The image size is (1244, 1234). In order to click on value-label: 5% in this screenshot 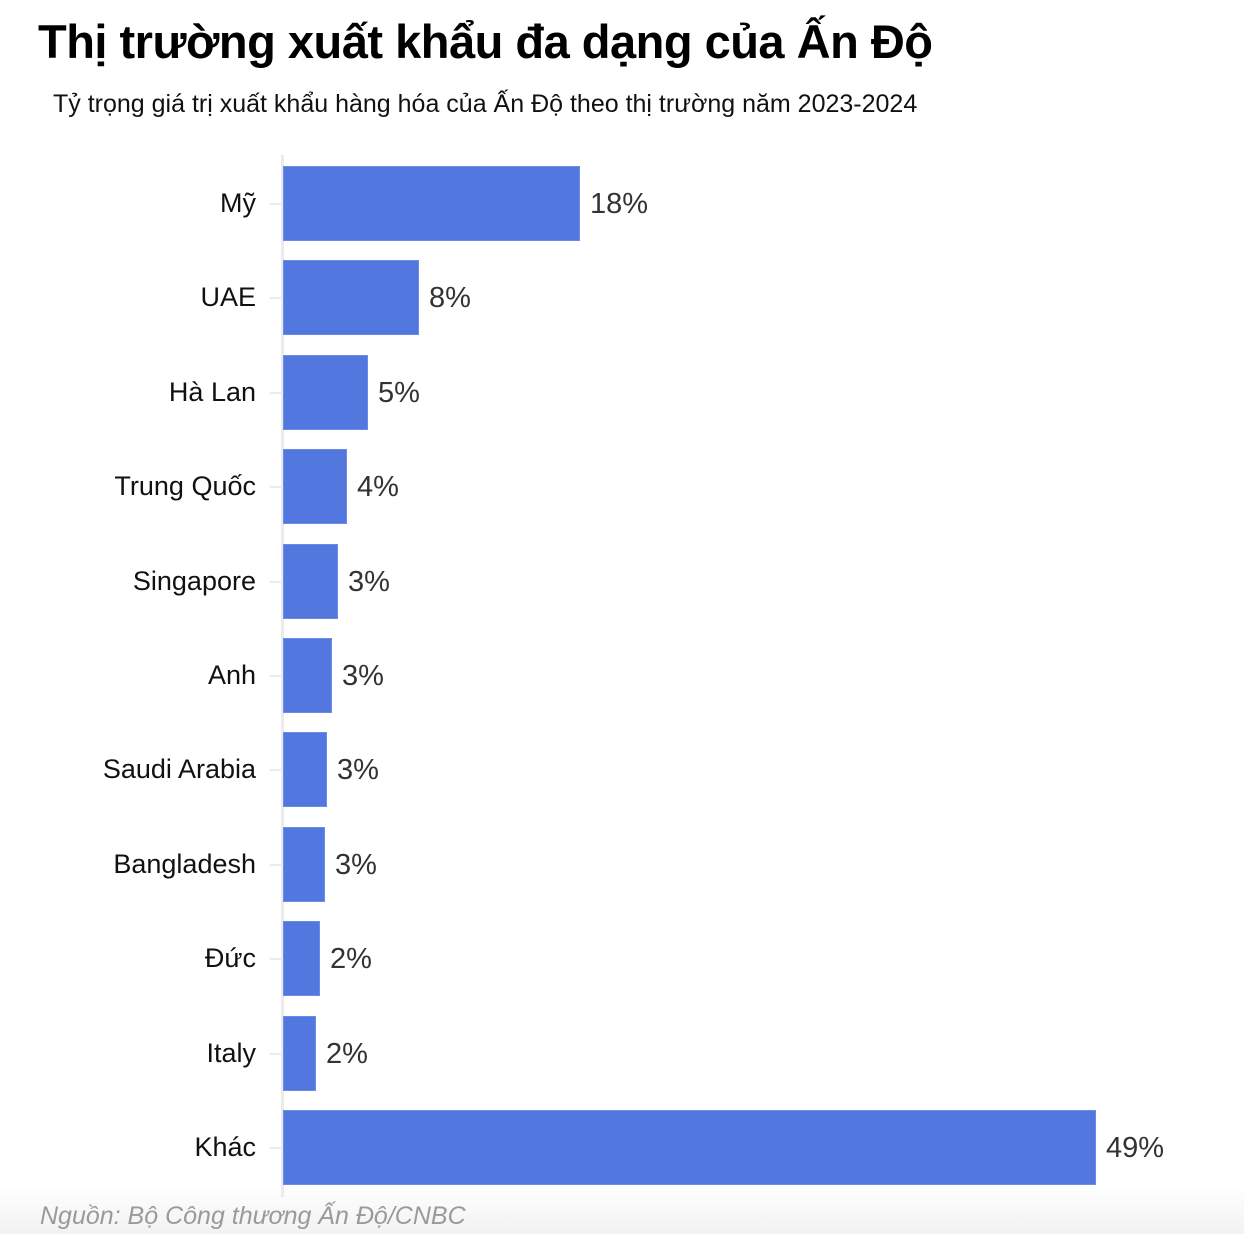, I will do `click(399, 393)`.